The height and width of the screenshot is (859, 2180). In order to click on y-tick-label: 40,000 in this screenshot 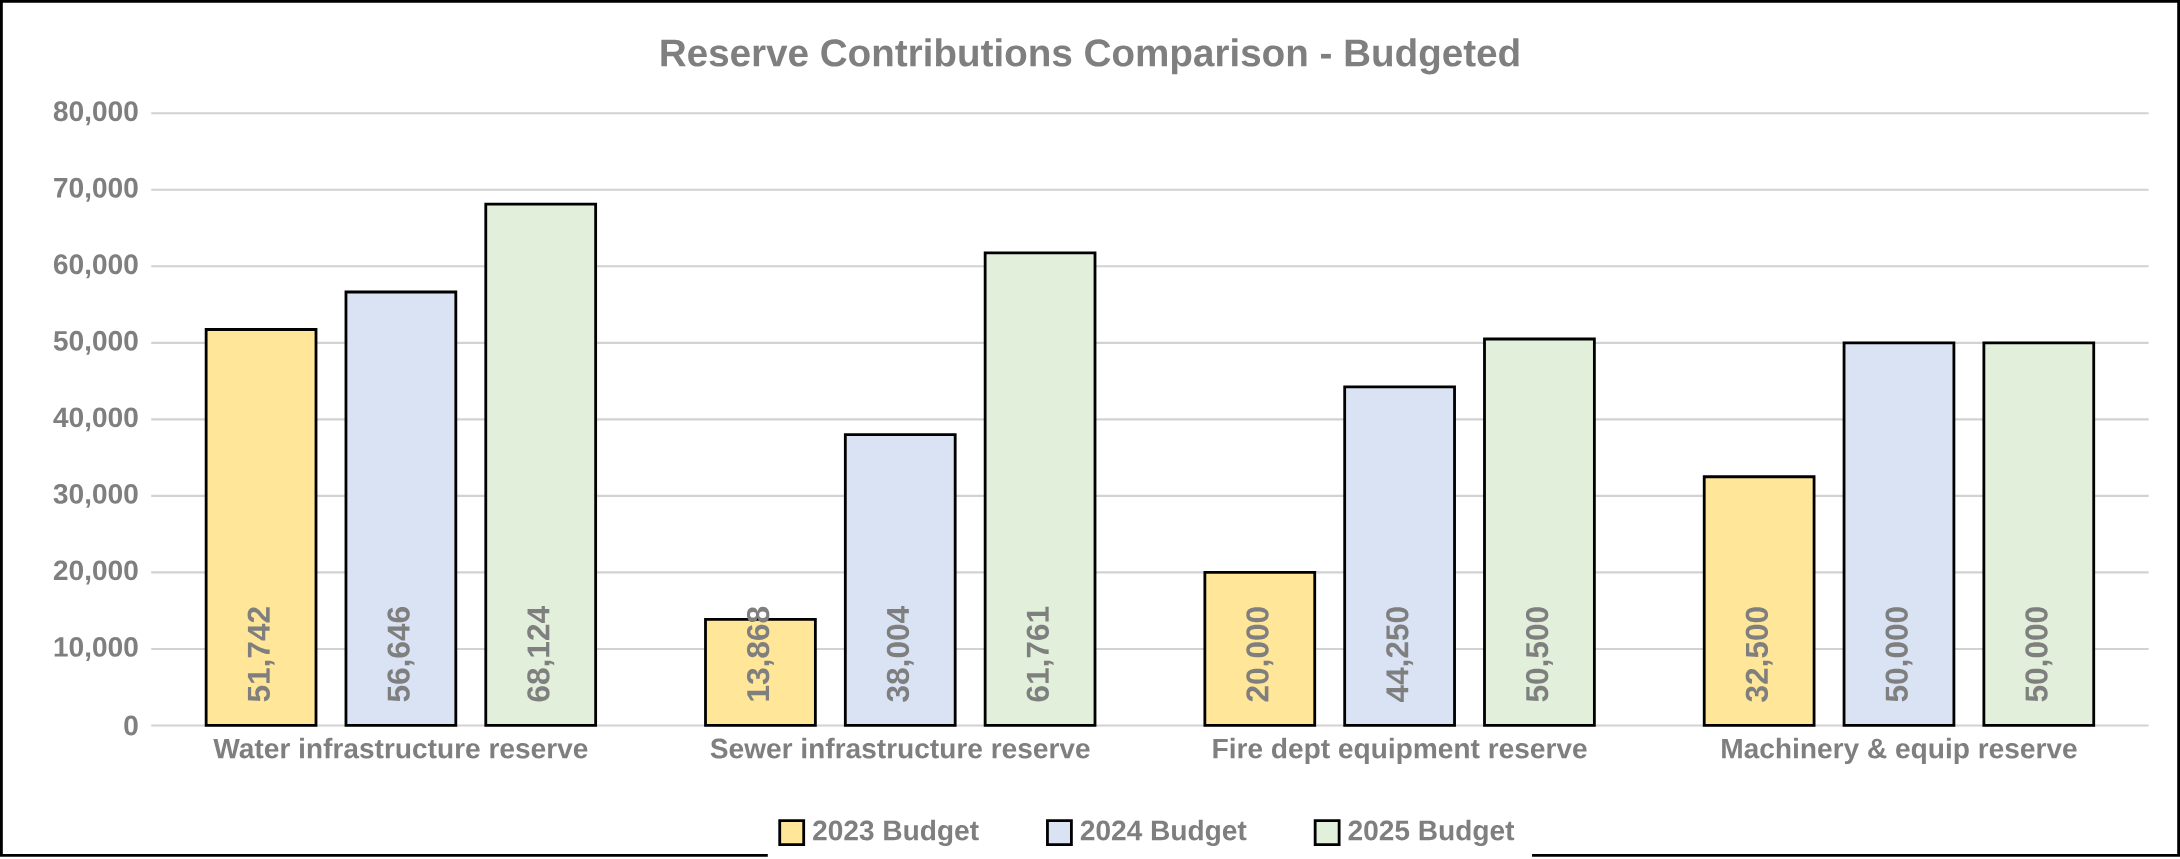, I will do `click(95, 419)`.